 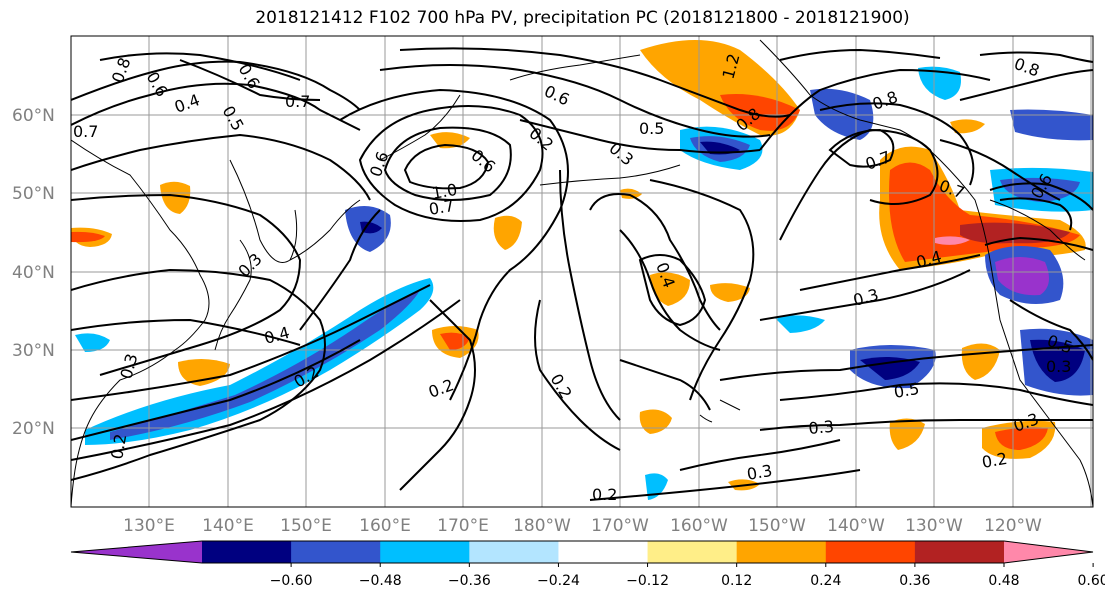 I want to click on lat-label: 50°N, so click(x=33, y=194).